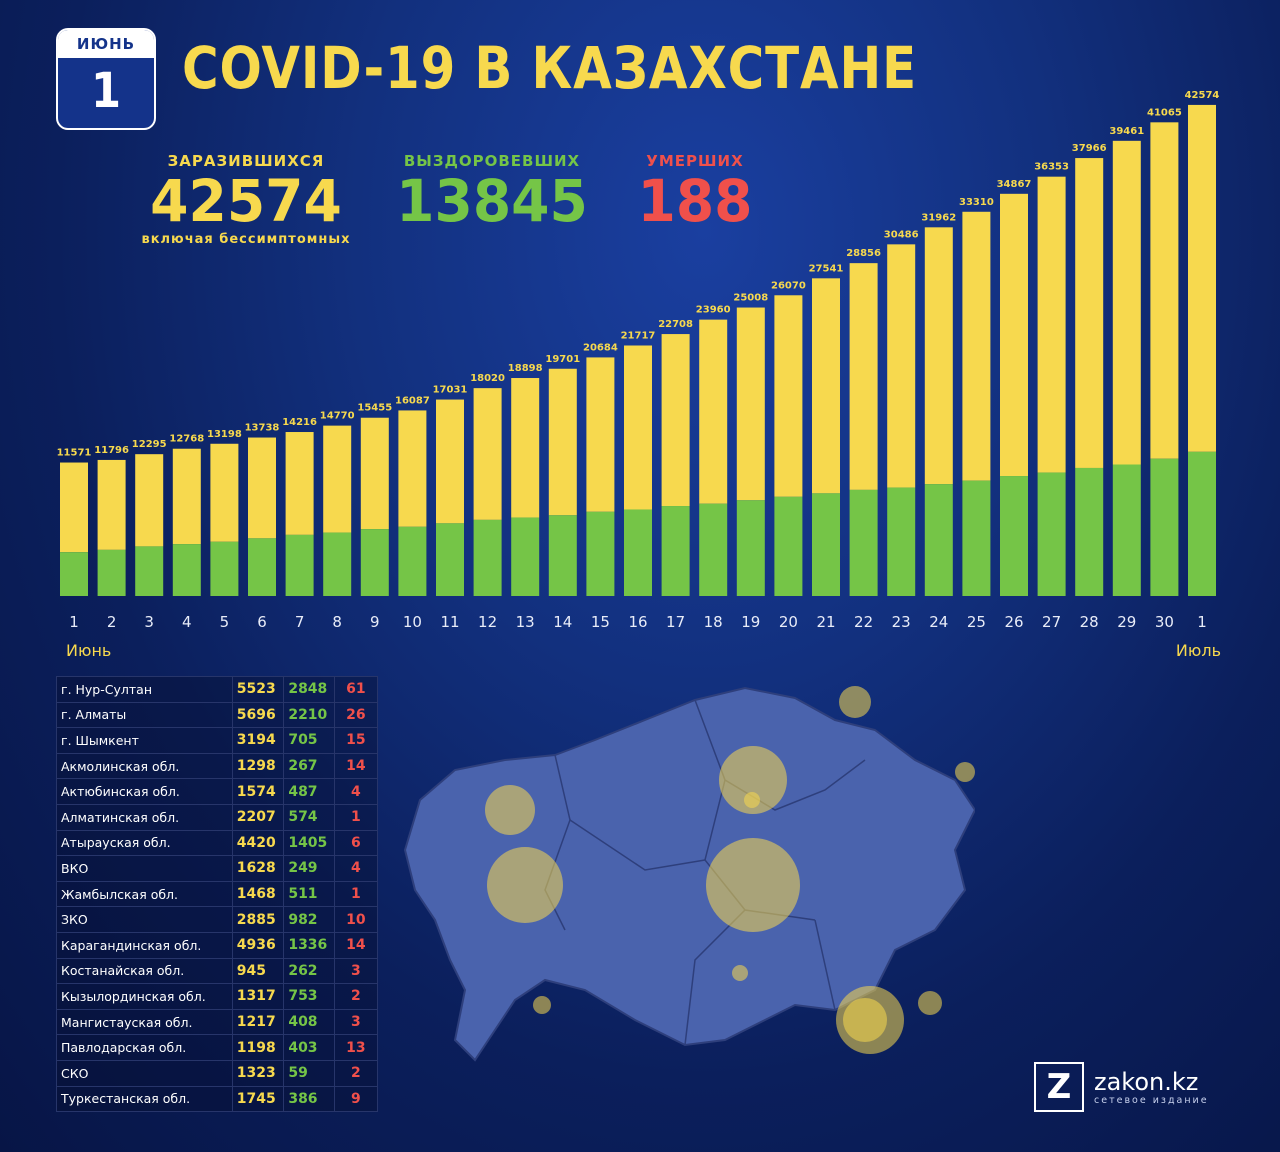  What do you see at coordinates (309, 945) in the screenshot?
I see `region-recovered: 1336` at bounding box center [309, 945].